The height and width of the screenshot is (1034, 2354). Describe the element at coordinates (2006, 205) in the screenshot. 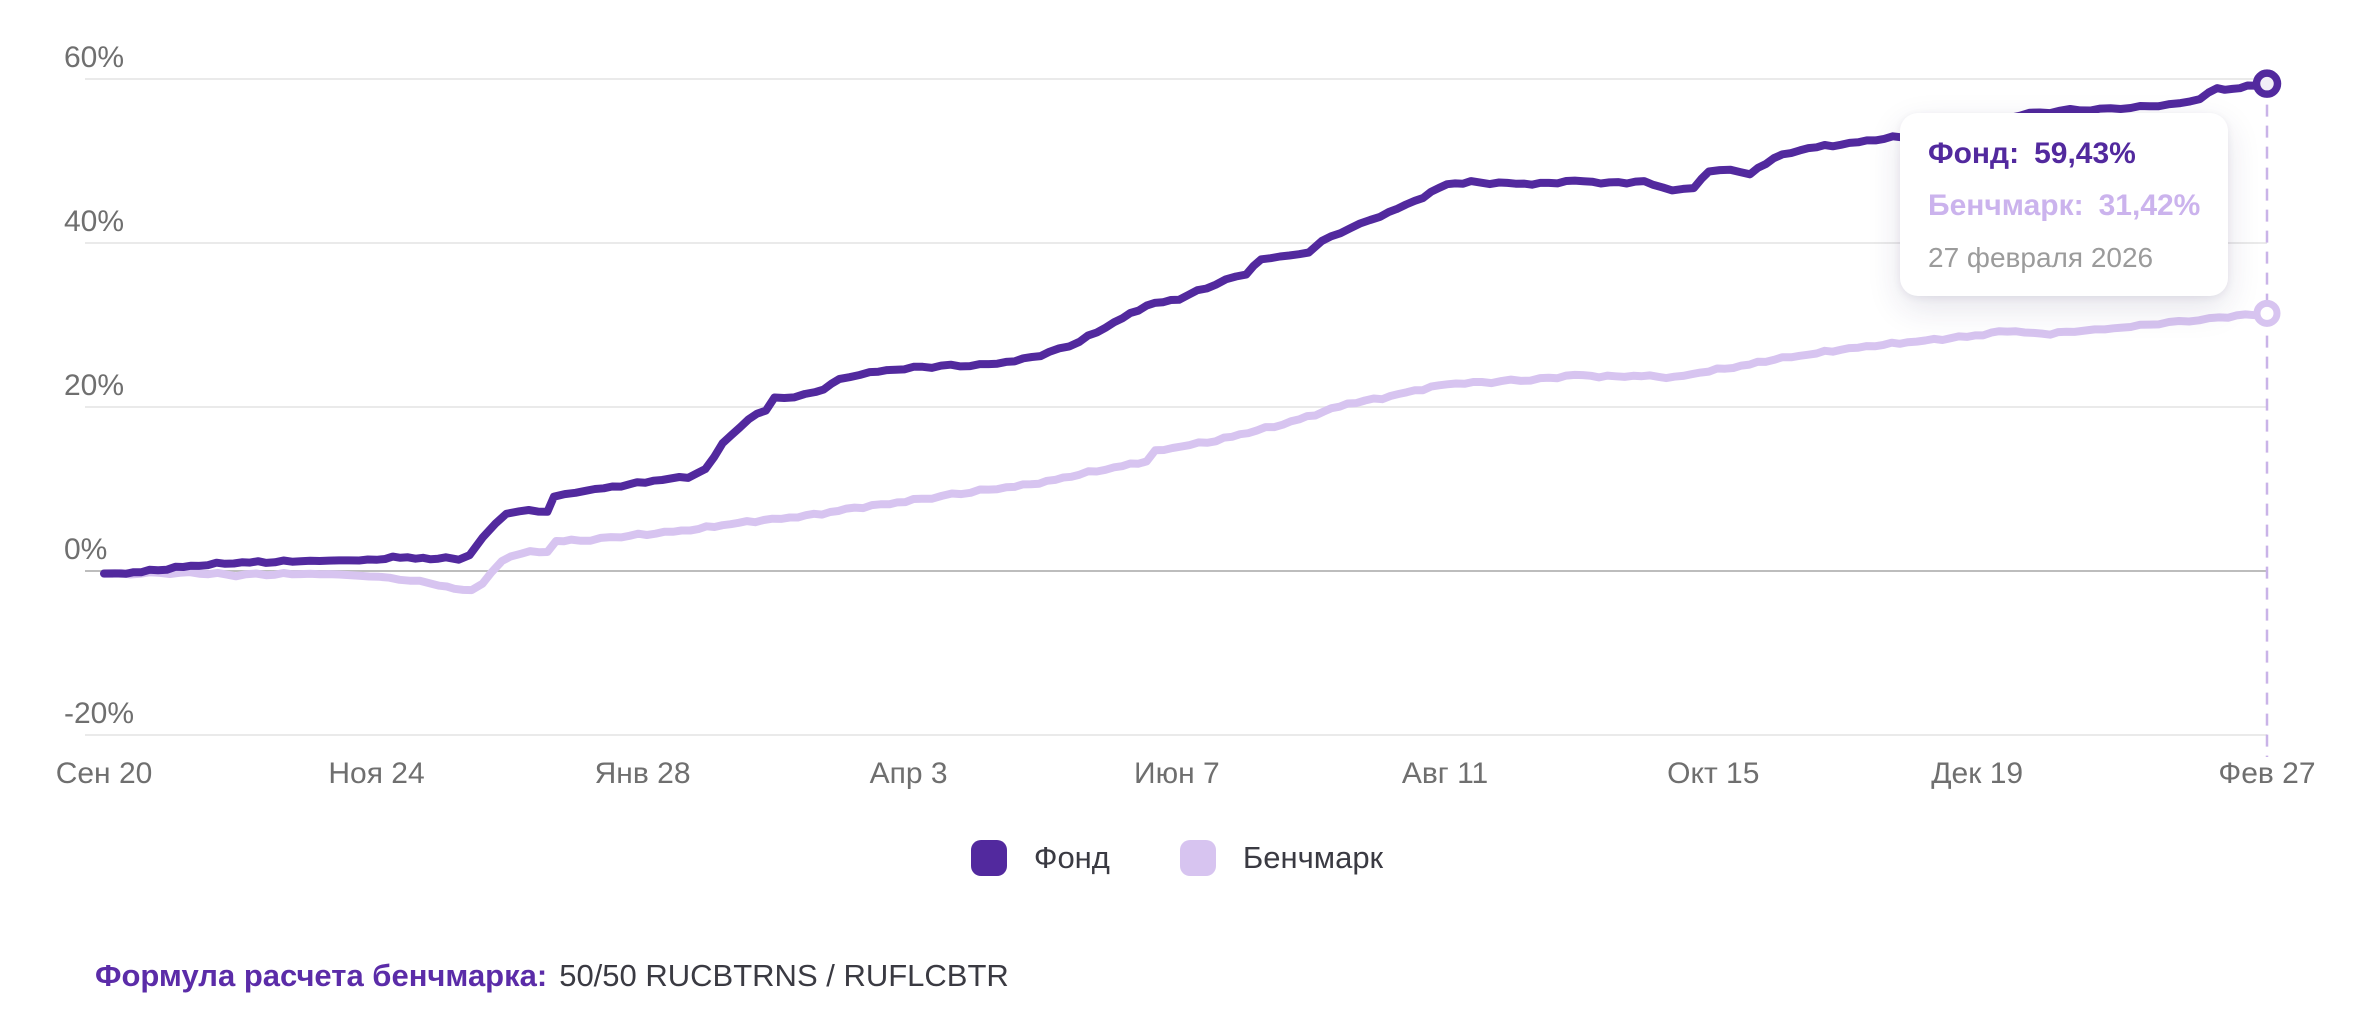

I see `tooltip-benchmark-label: Бенчмарк:` at that location.